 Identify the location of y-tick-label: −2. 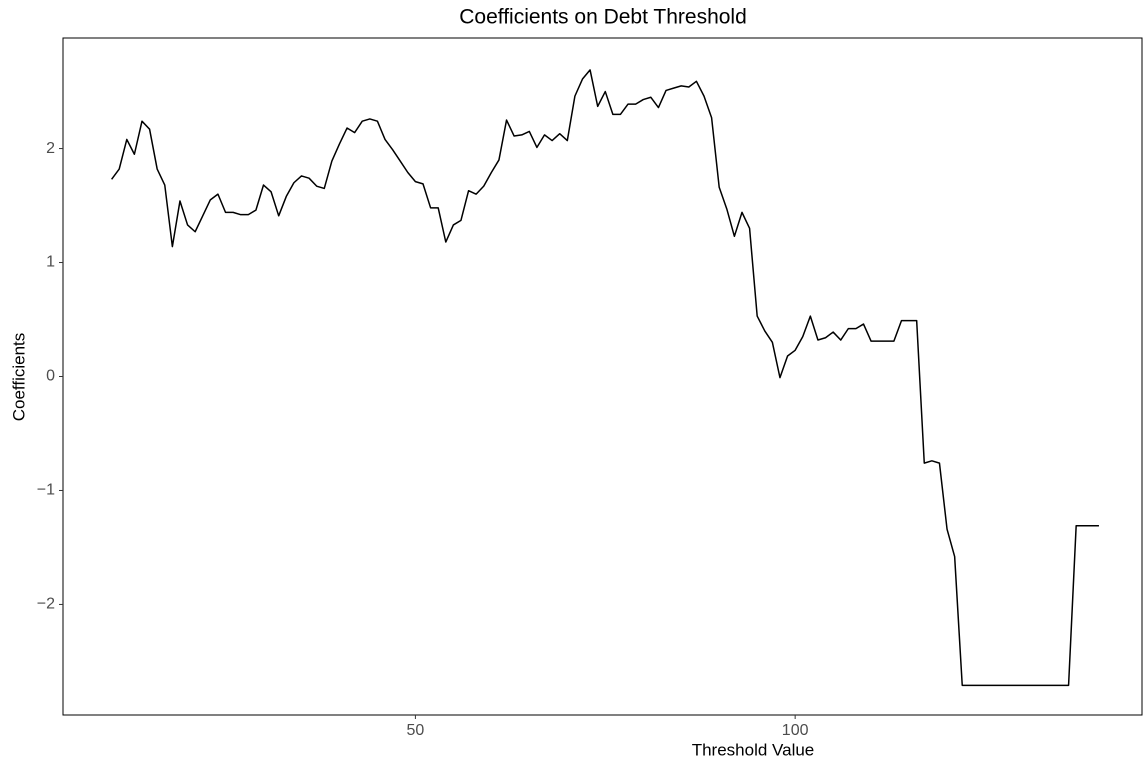
(46, 604).